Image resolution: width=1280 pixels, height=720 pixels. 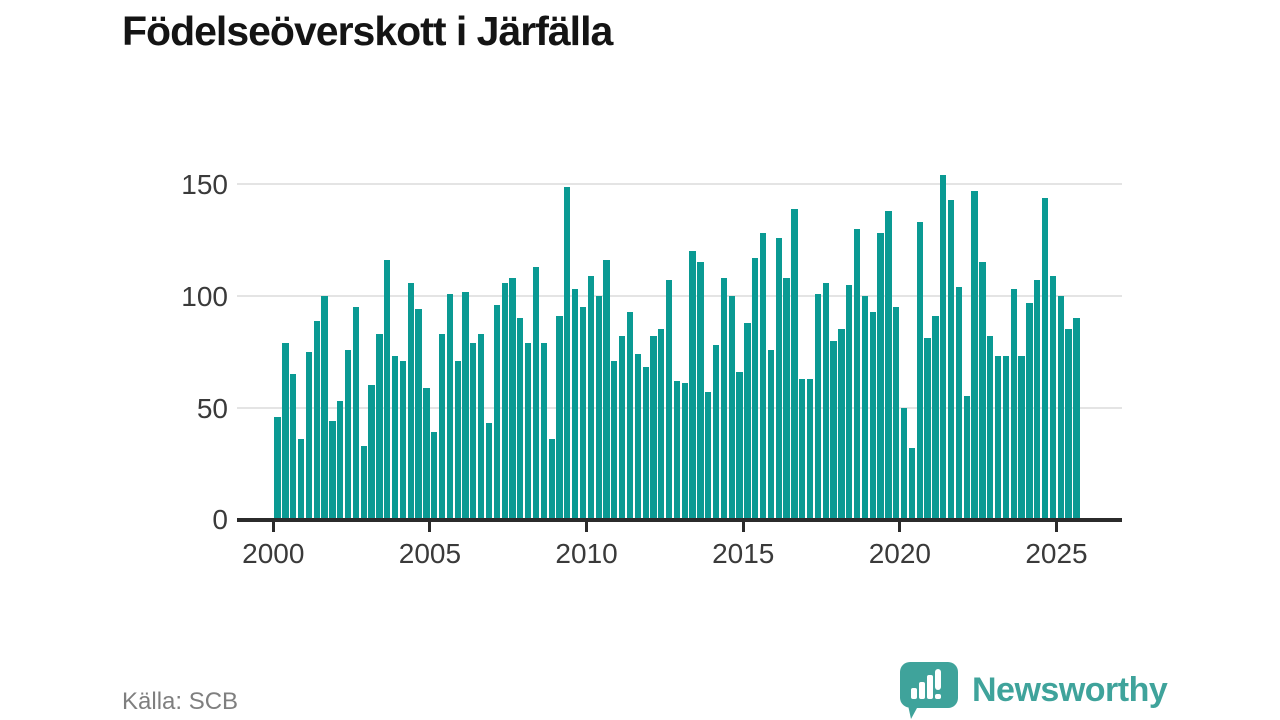 I want to click on bar-q96, so click(x=1029, y=411).